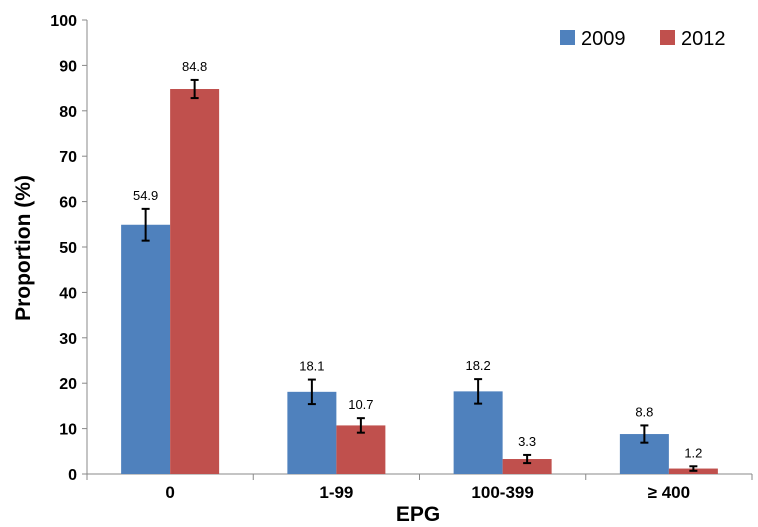  I want to click on y-tick-label: 10, so click(68, 430).